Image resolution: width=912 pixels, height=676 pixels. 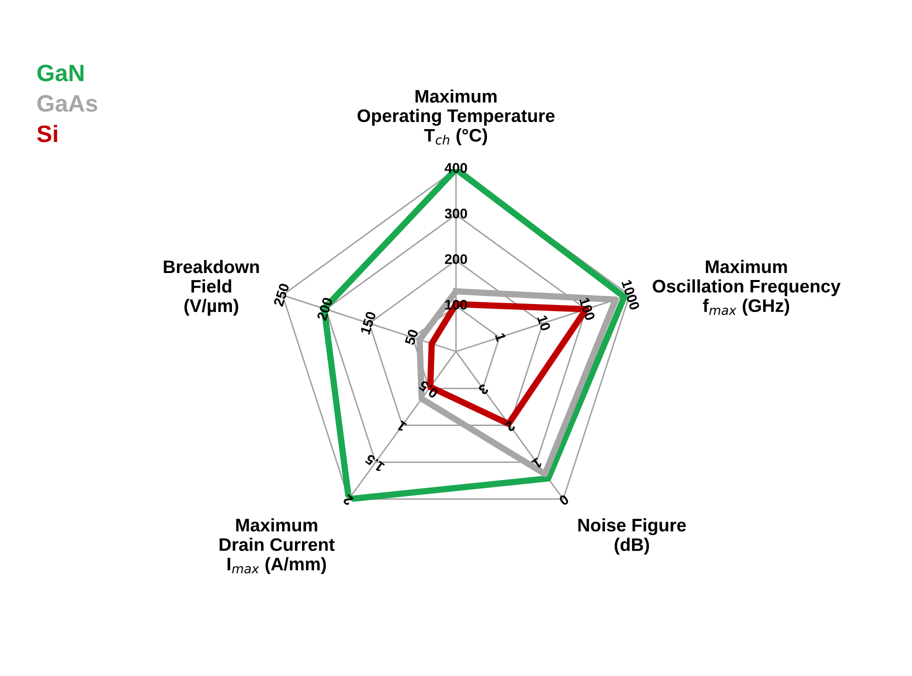 What do you see at coordinates (428, 389) in the screenshot?
I see `text: 0.5` at bounding box center [428, 389].